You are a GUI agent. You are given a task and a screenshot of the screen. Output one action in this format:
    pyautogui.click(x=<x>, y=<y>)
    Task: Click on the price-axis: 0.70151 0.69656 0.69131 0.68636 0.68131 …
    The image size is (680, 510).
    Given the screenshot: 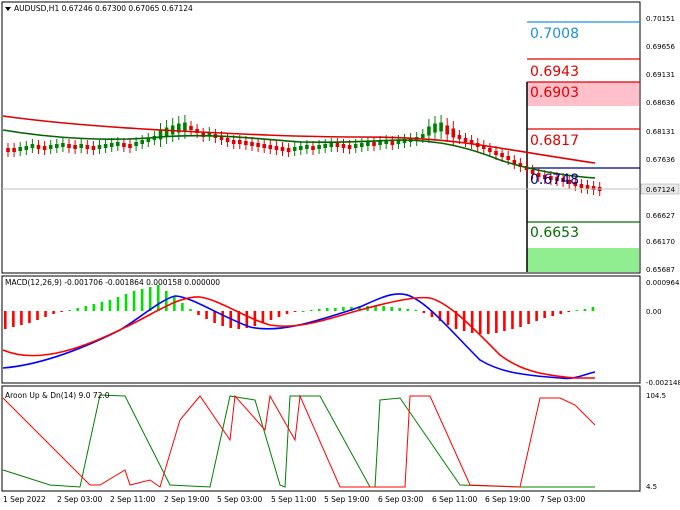 What is the action you would take?
    pyautogui.click(x=660, y=144)
    